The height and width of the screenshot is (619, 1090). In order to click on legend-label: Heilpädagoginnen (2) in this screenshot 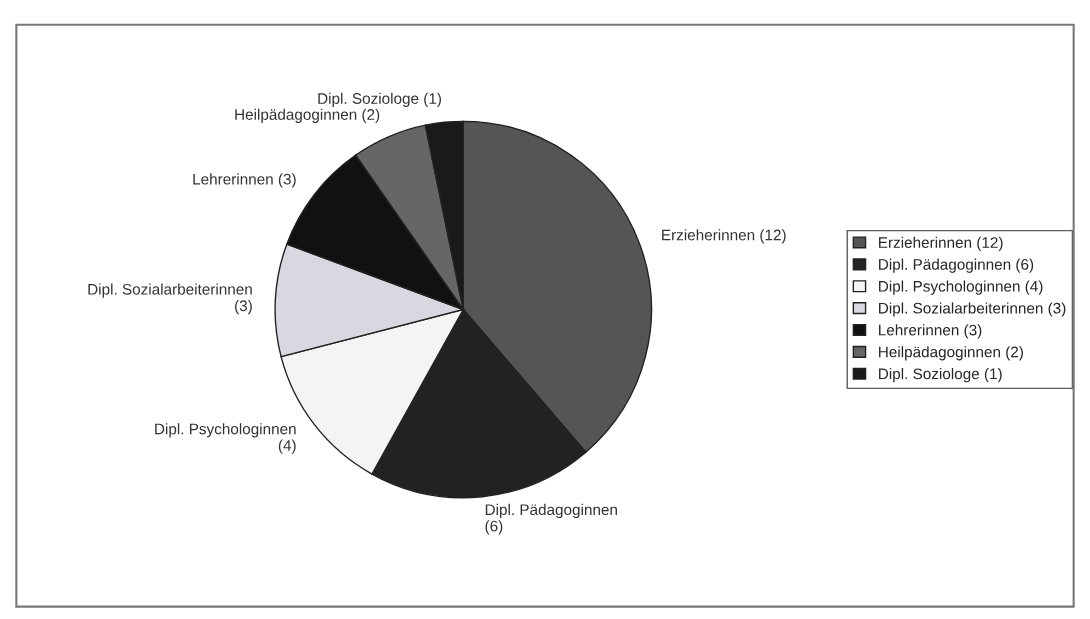, I will do `click(951, 353)`.